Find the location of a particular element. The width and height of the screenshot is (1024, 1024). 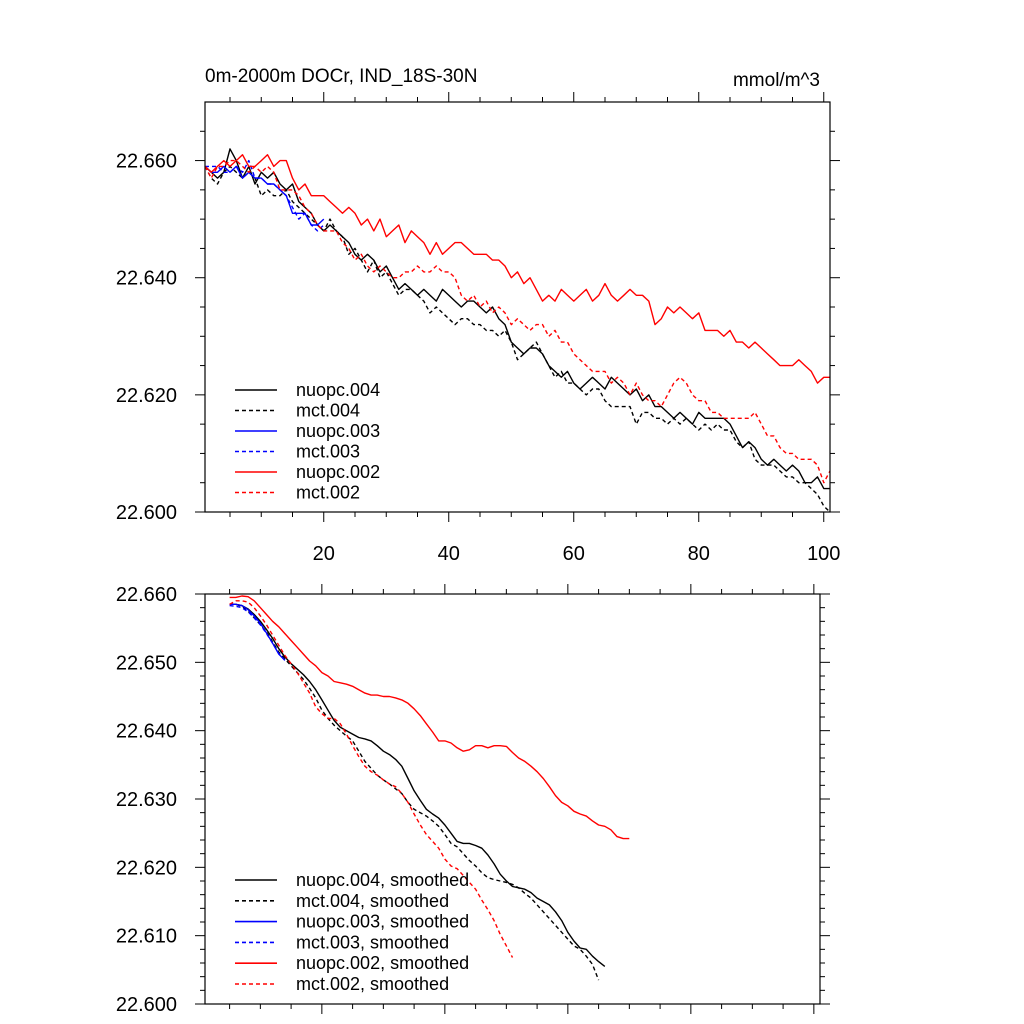

legend-label: nuopc.002, smoothed is located at coordinates (382, 963).